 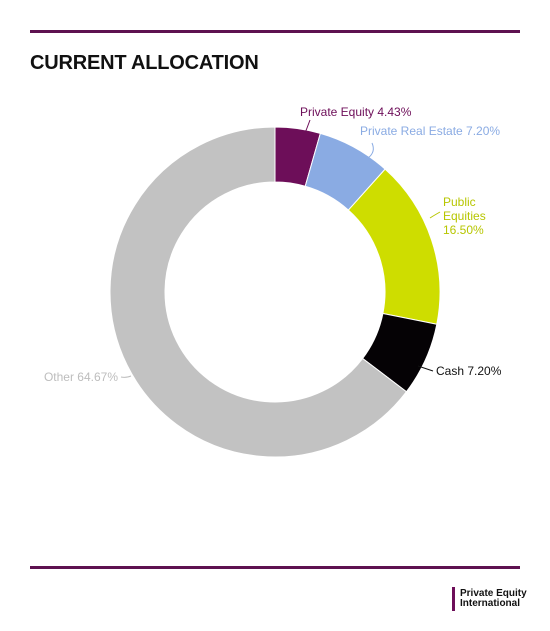 I want to click on top-rule, so click(x=275, y=31).